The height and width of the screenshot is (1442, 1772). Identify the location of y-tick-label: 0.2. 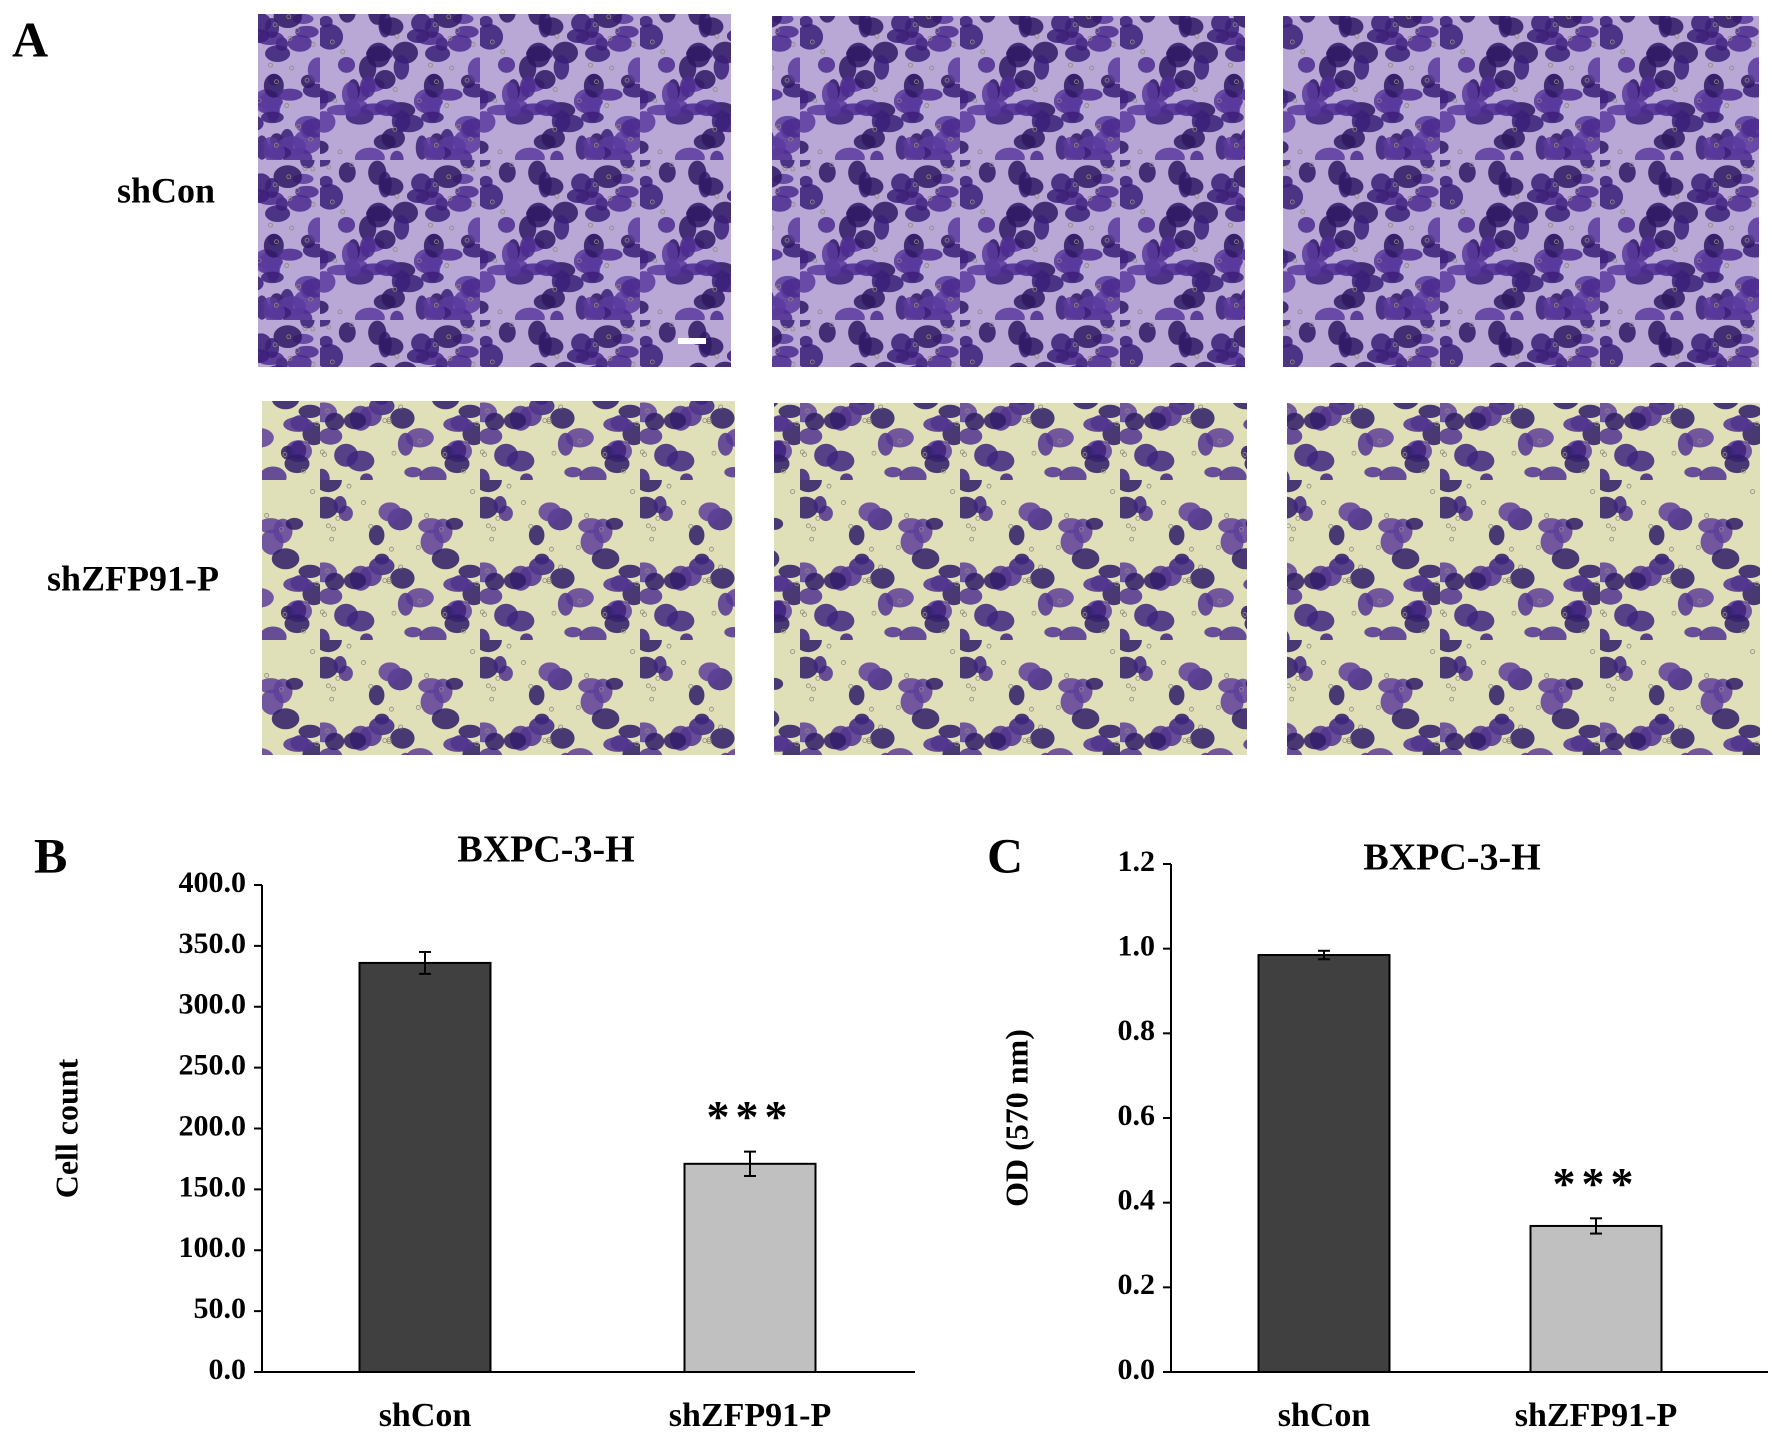
(1137, 1284).